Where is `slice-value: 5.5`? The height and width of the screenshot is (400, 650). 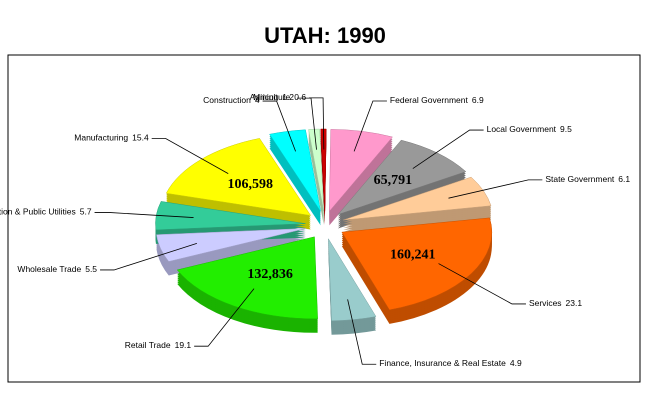 slice-value: 5.5 is located at coordinates (91, 269).